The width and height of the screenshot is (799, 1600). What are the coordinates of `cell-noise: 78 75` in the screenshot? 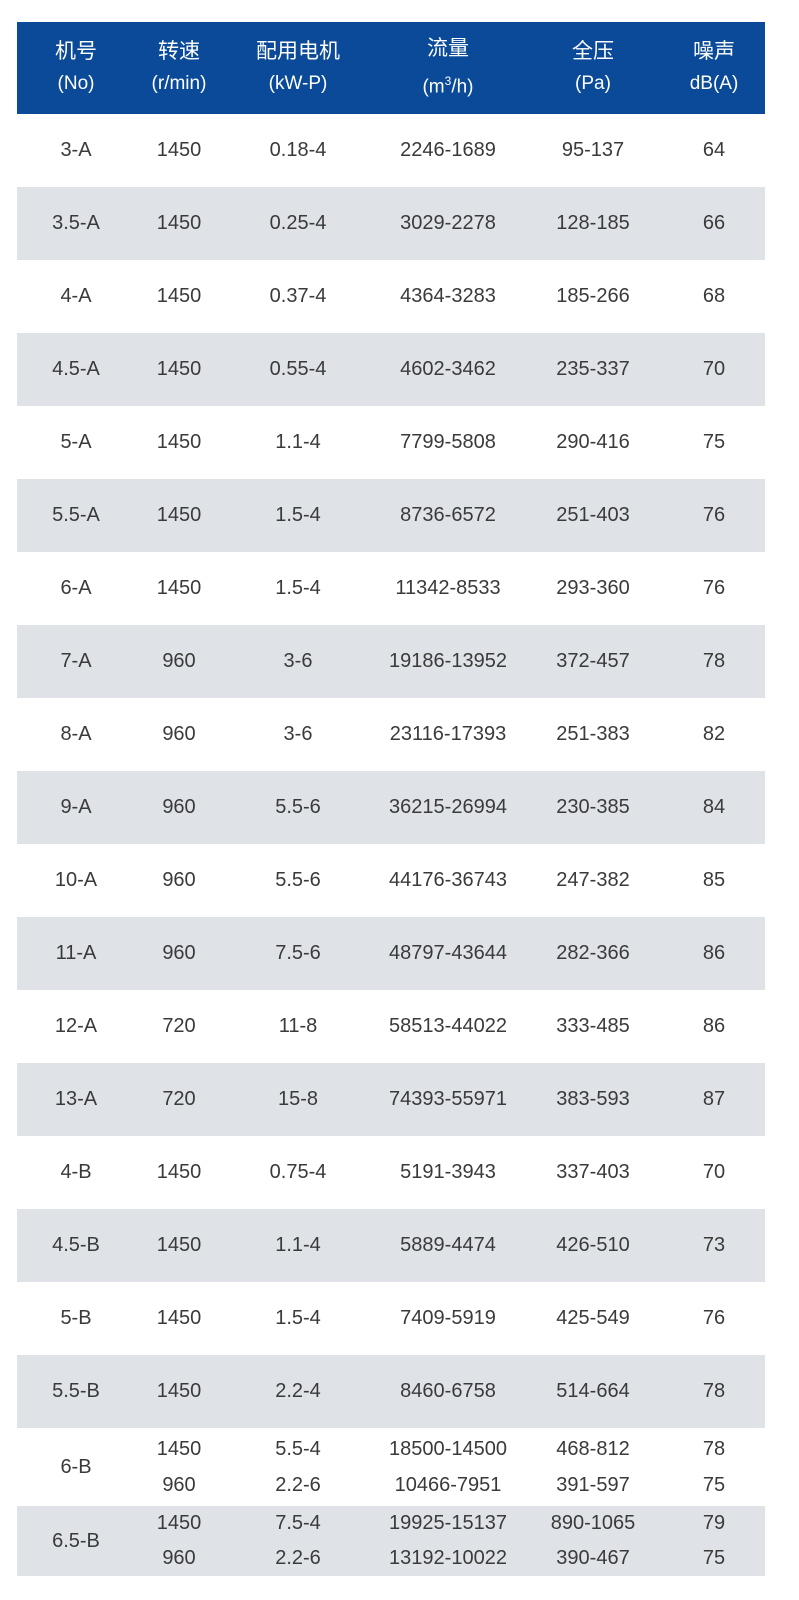 It's located at (714, 1467).